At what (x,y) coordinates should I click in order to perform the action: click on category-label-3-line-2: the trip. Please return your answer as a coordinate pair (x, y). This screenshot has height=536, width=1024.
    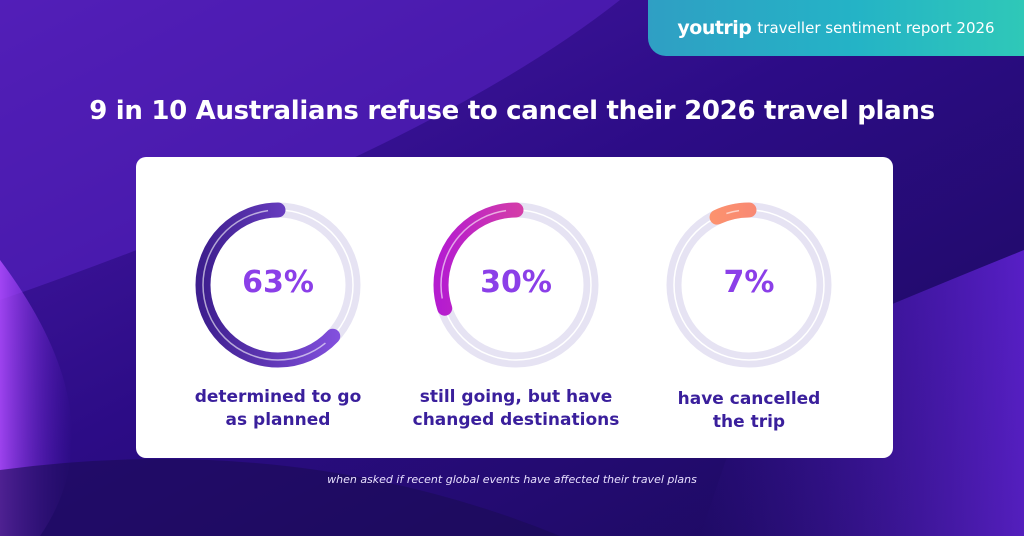
    Looking at the image, I should click on (749, 422).